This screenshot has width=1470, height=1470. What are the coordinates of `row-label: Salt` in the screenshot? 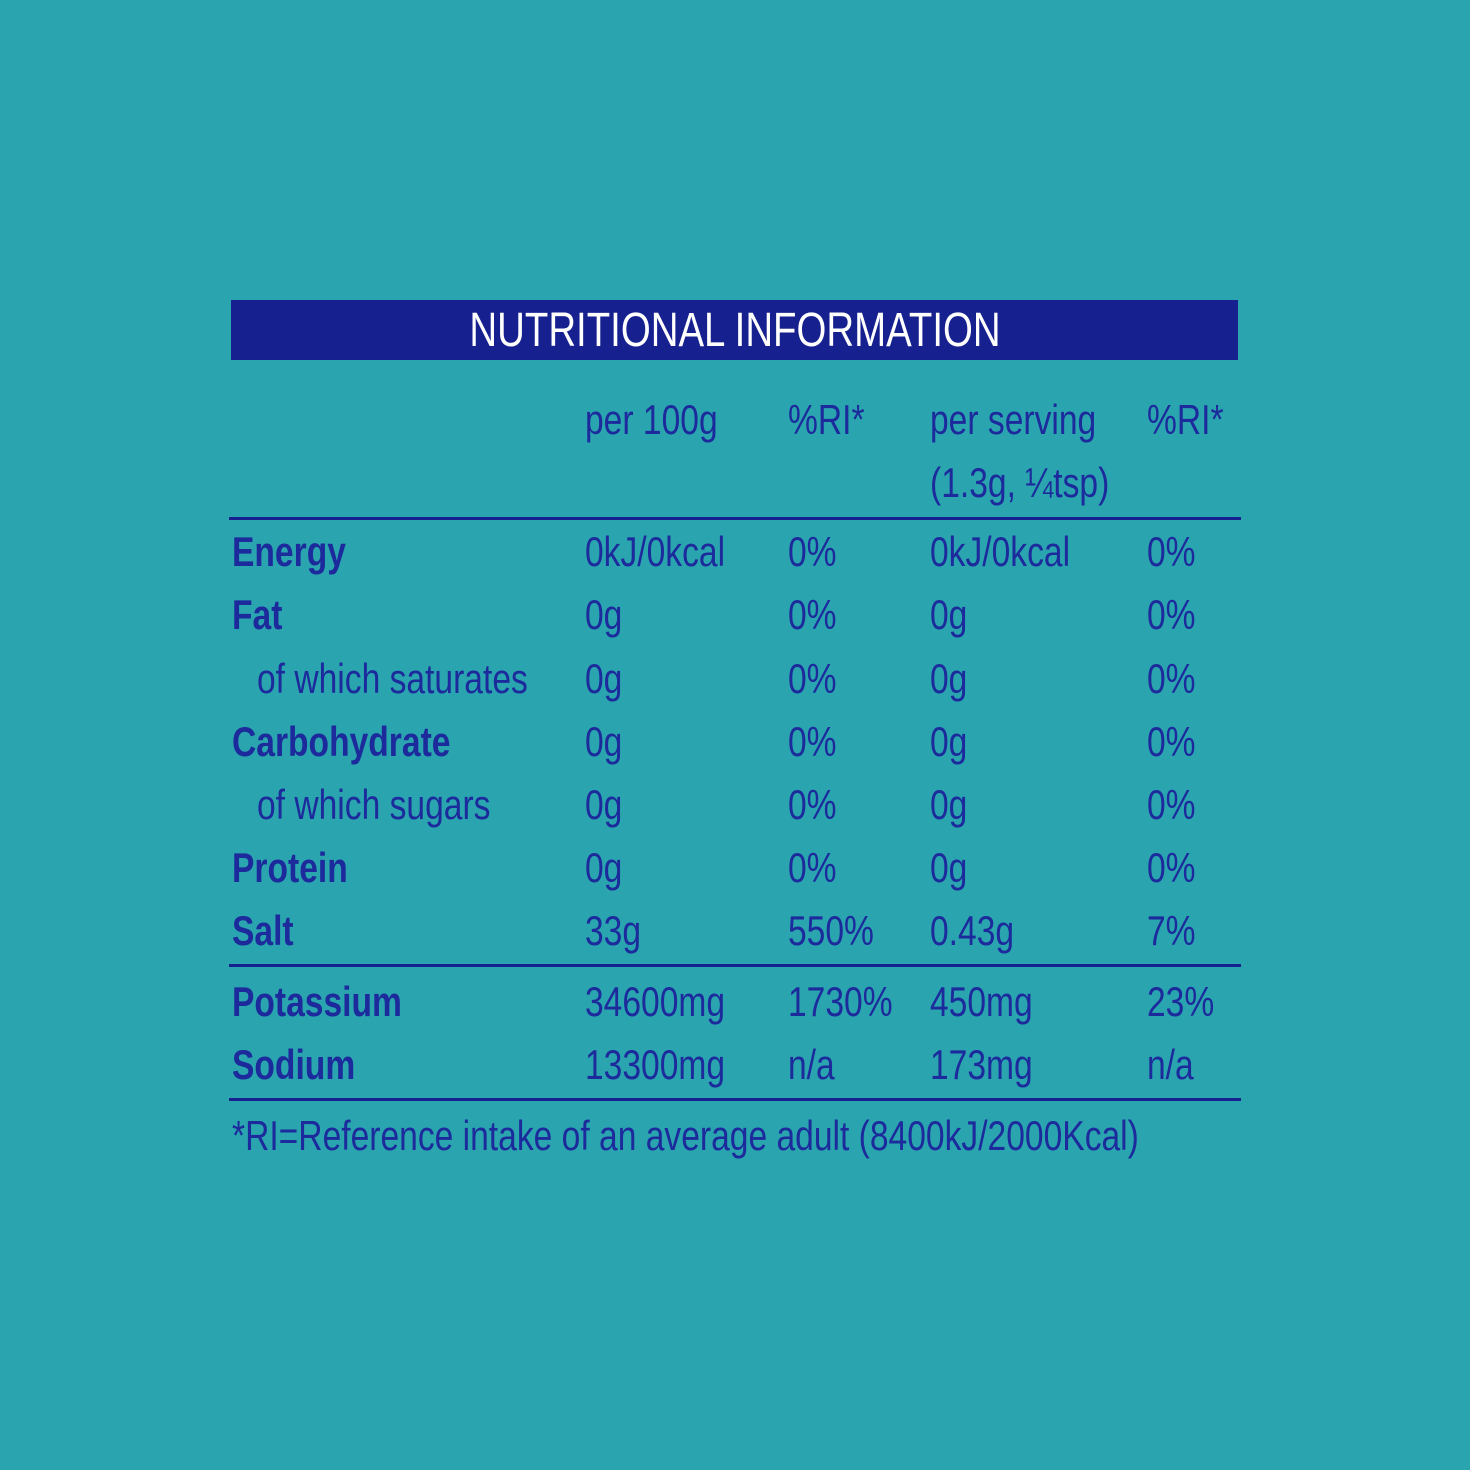 It's located at (263, 930).